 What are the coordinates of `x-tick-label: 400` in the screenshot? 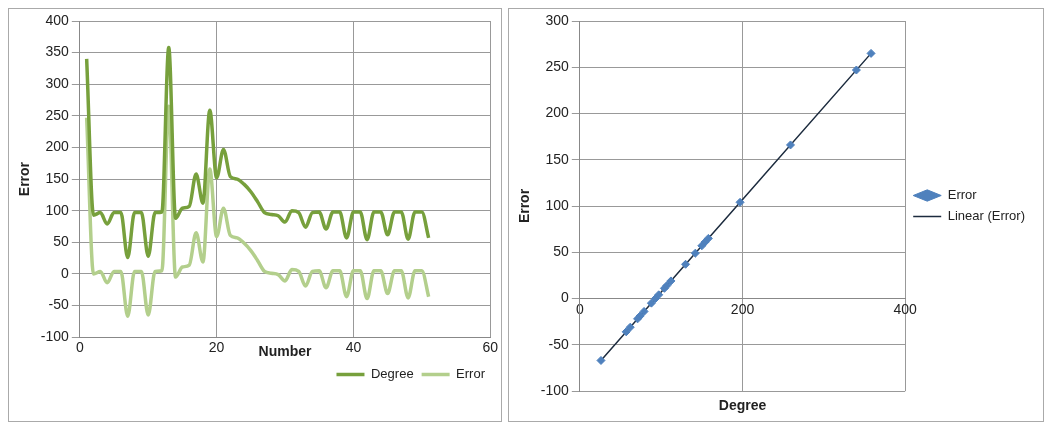 It's located at (905, 308).